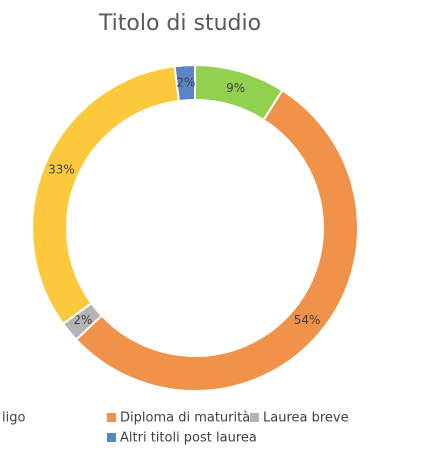  I want to click on donut-segment, so click(184, 83).